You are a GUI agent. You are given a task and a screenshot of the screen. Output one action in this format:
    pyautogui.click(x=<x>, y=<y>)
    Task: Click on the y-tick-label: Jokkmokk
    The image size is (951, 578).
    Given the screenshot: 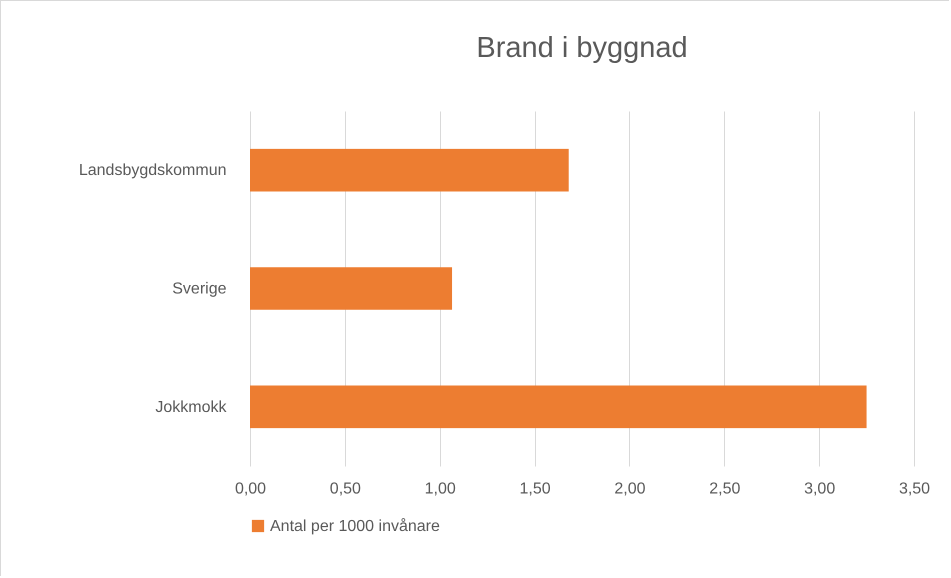 What is the action you would take?
    pyautogui.click(x=191, y=407)
    